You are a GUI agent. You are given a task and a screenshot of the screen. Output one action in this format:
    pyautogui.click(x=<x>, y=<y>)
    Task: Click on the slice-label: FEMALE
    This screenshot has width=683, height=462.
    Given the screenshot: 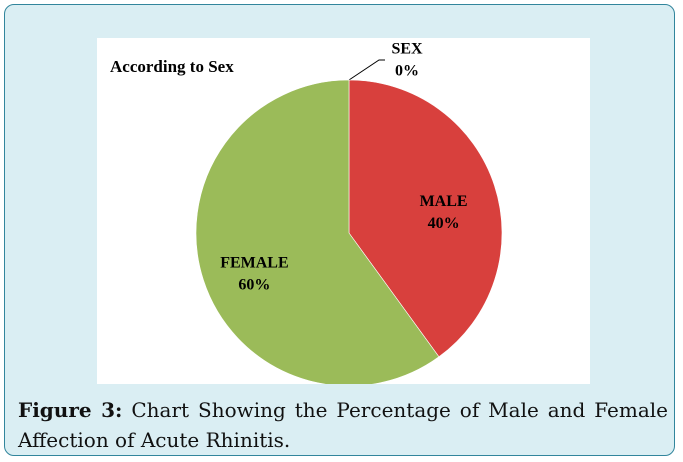 What is the action you would take?
    pyautogui.click(x=254, y=262)
    